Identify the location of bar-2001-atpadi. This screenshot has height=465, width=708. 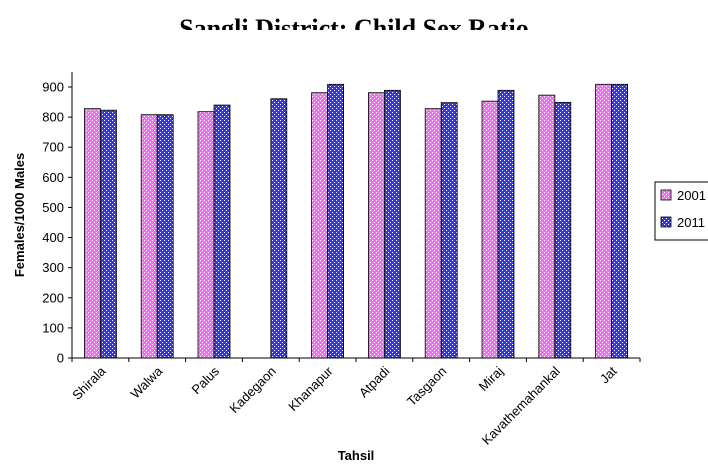
(376, 225).